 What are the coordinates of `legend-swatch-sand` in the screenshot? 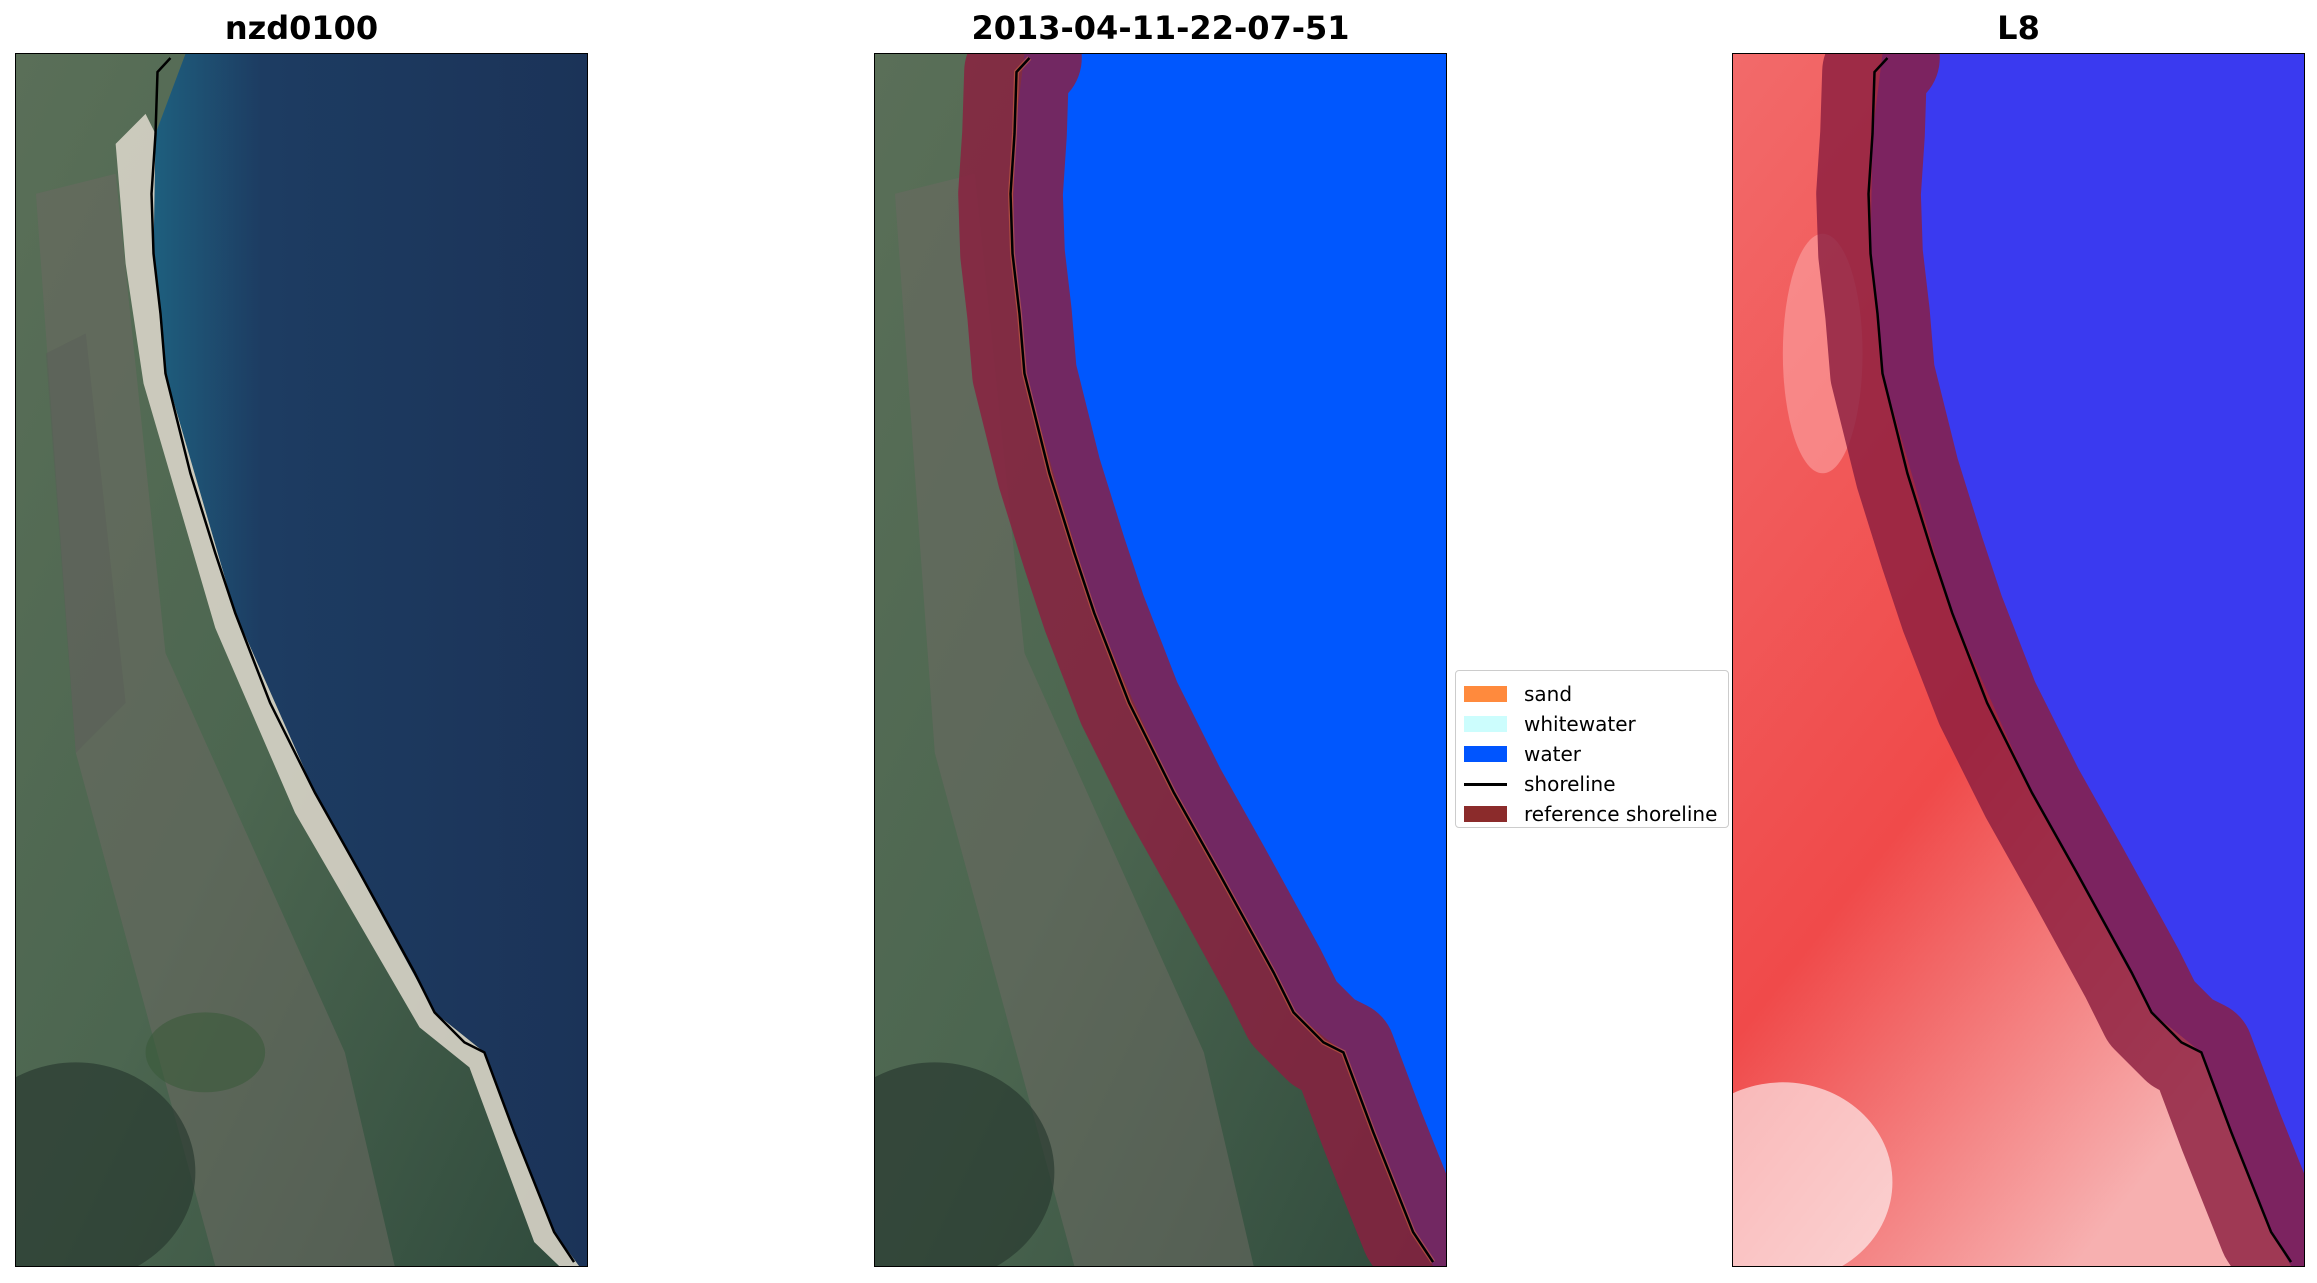 It's located at (1485, 694).